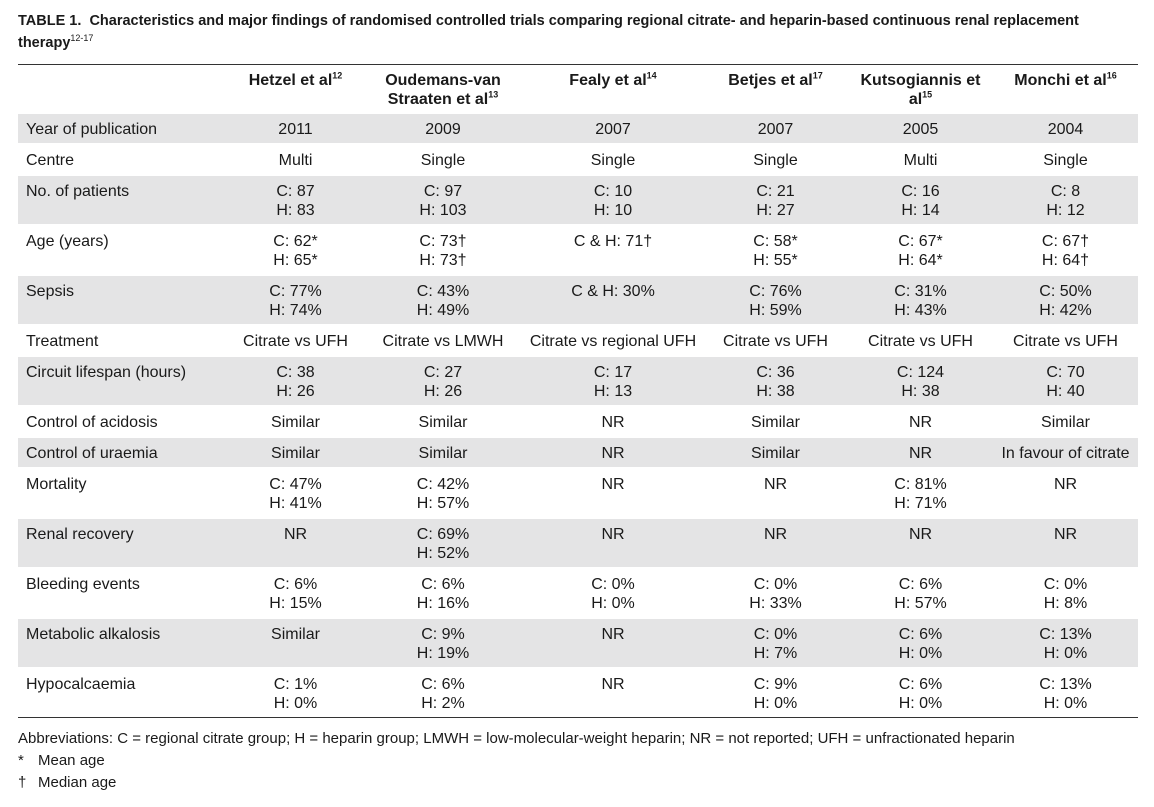 The width and height of the screenshot is (1154, 807). I want to click on cell-value: 2011, so click(295, 129).